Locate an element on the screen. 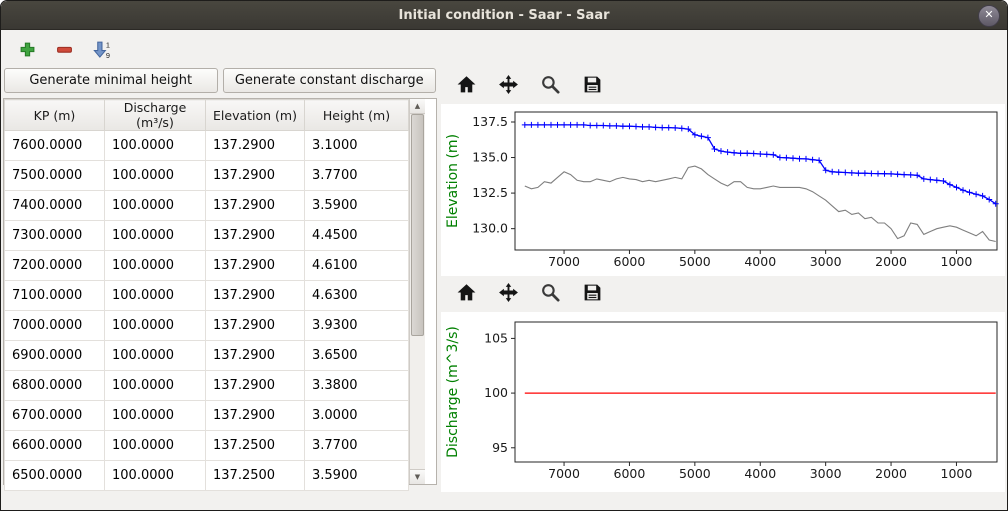 The height and width of the screenshot is (511, 1008). table-row: 7600.0000 100.0000 137.2900 3.1000 is located at coordinates (206, 145).